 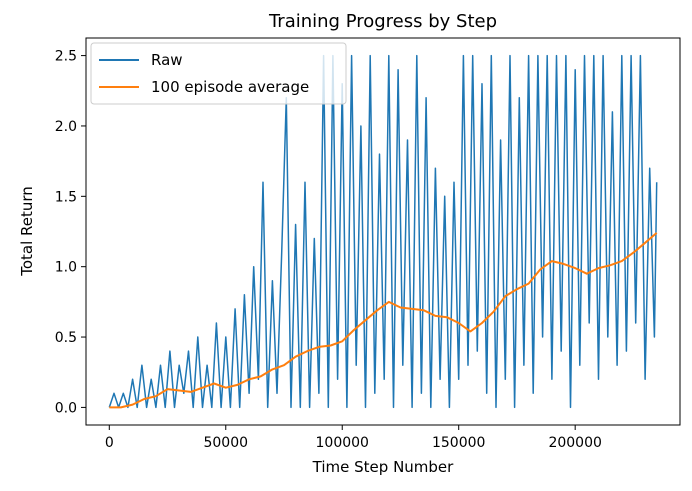 What do you see at coordinates (66, 408) in the screenshot?
I see `y-tick-label: 0.0` at bounding box center [66, 408].